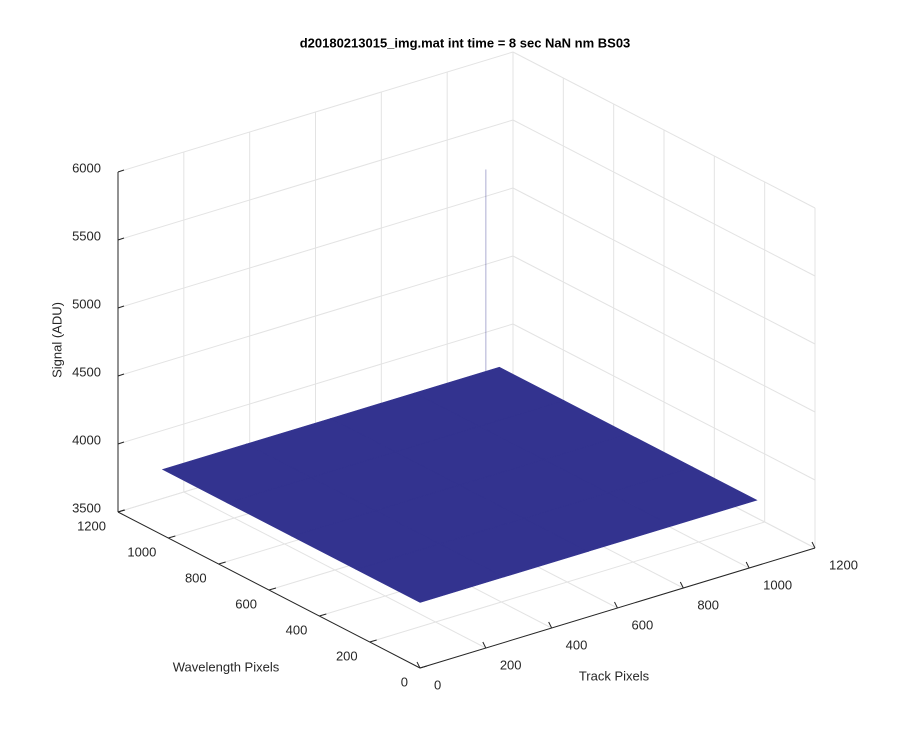  What do you see at coordinates (614, 675) in the screenshot?
I see `x-axis-label: Track Pixels` at bounding box center [614, 675].